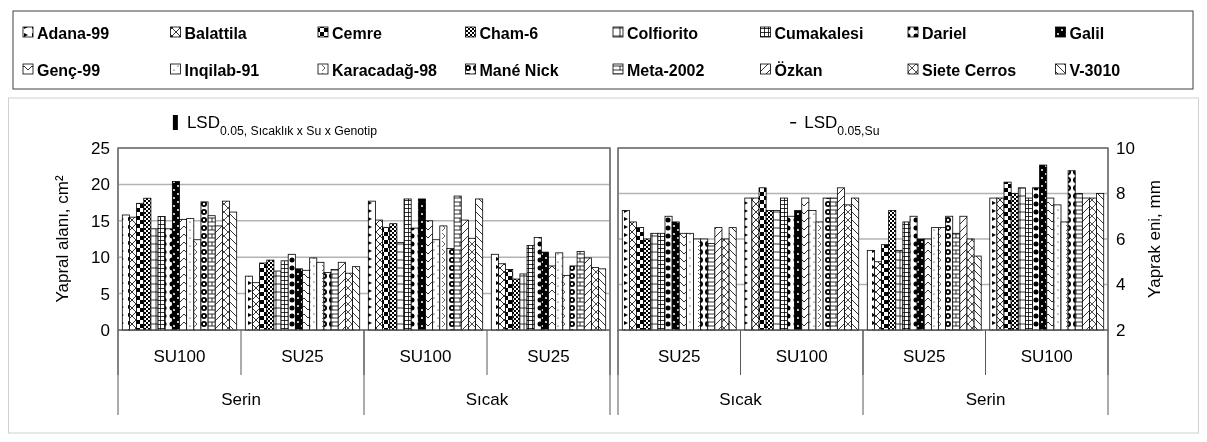 The width and height of the screenshot is (1207, 442). What do you see at coordinates (100, 258) in the screenshot?
I see `y-tick-label: 10` at bounding box center [100, 258].